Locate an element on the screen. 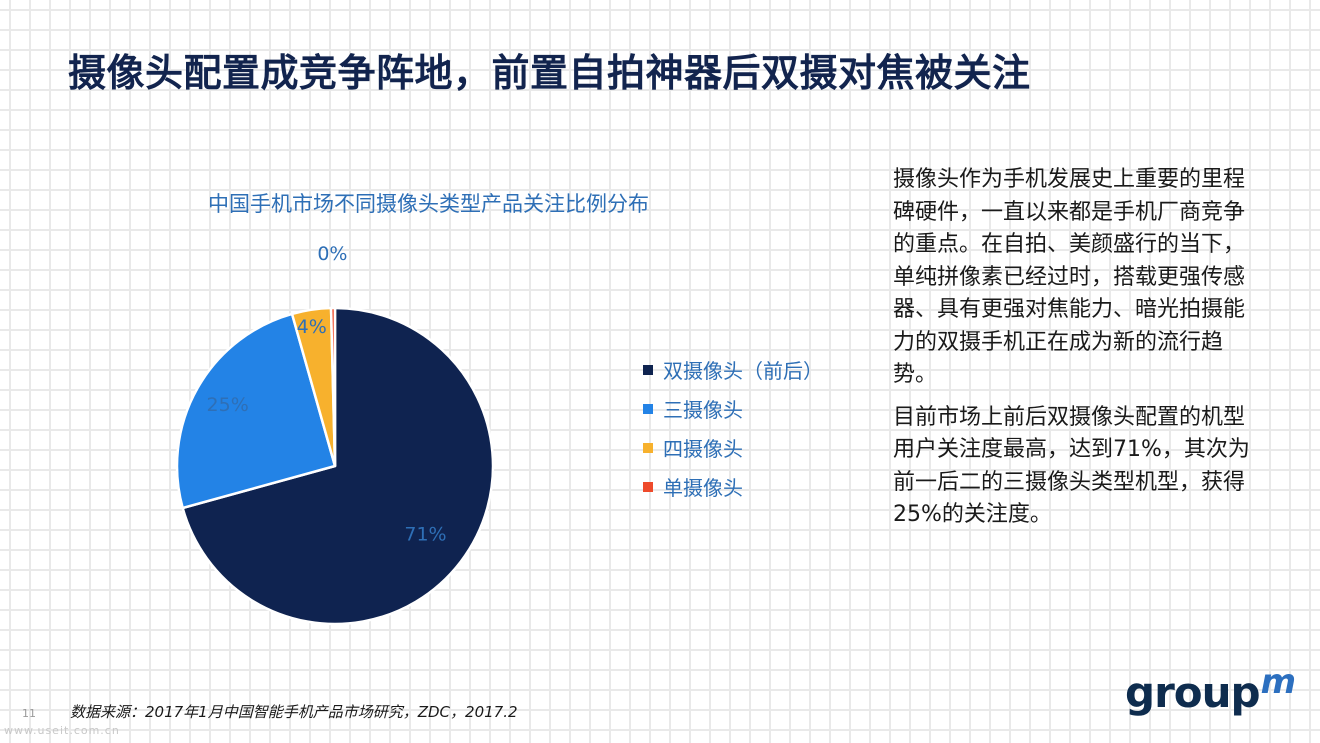  legend-item-dual-camera: 双摄像头（前后） is located at coordinates (733, 369).